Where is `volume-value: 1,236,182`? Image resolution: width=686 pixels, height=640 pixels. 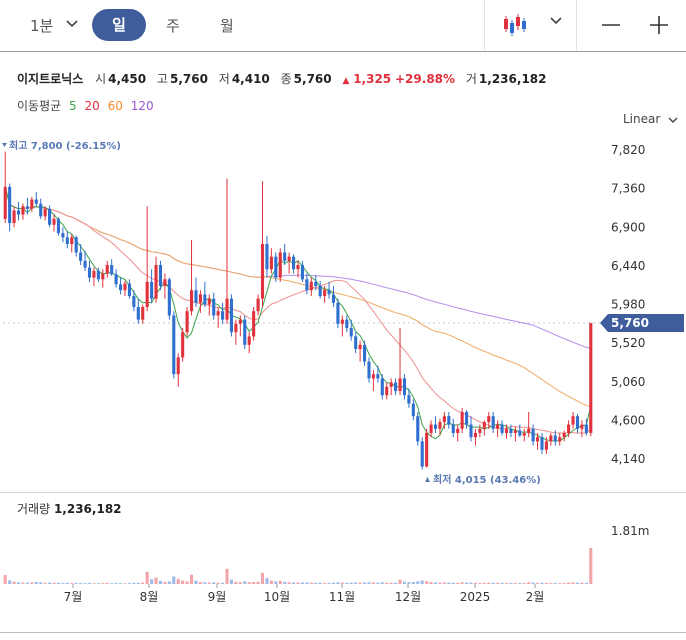 volume-value: 1,236,182 is located at coordinates (512, 79).